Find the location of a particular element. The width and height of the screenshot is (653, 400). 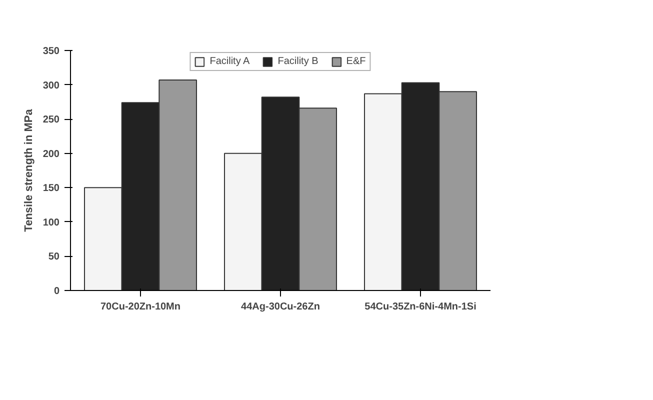

x-tick-label: 54Cu-35Zn-6Ni-4Mn-1Si is located at coordinates (420, 307).